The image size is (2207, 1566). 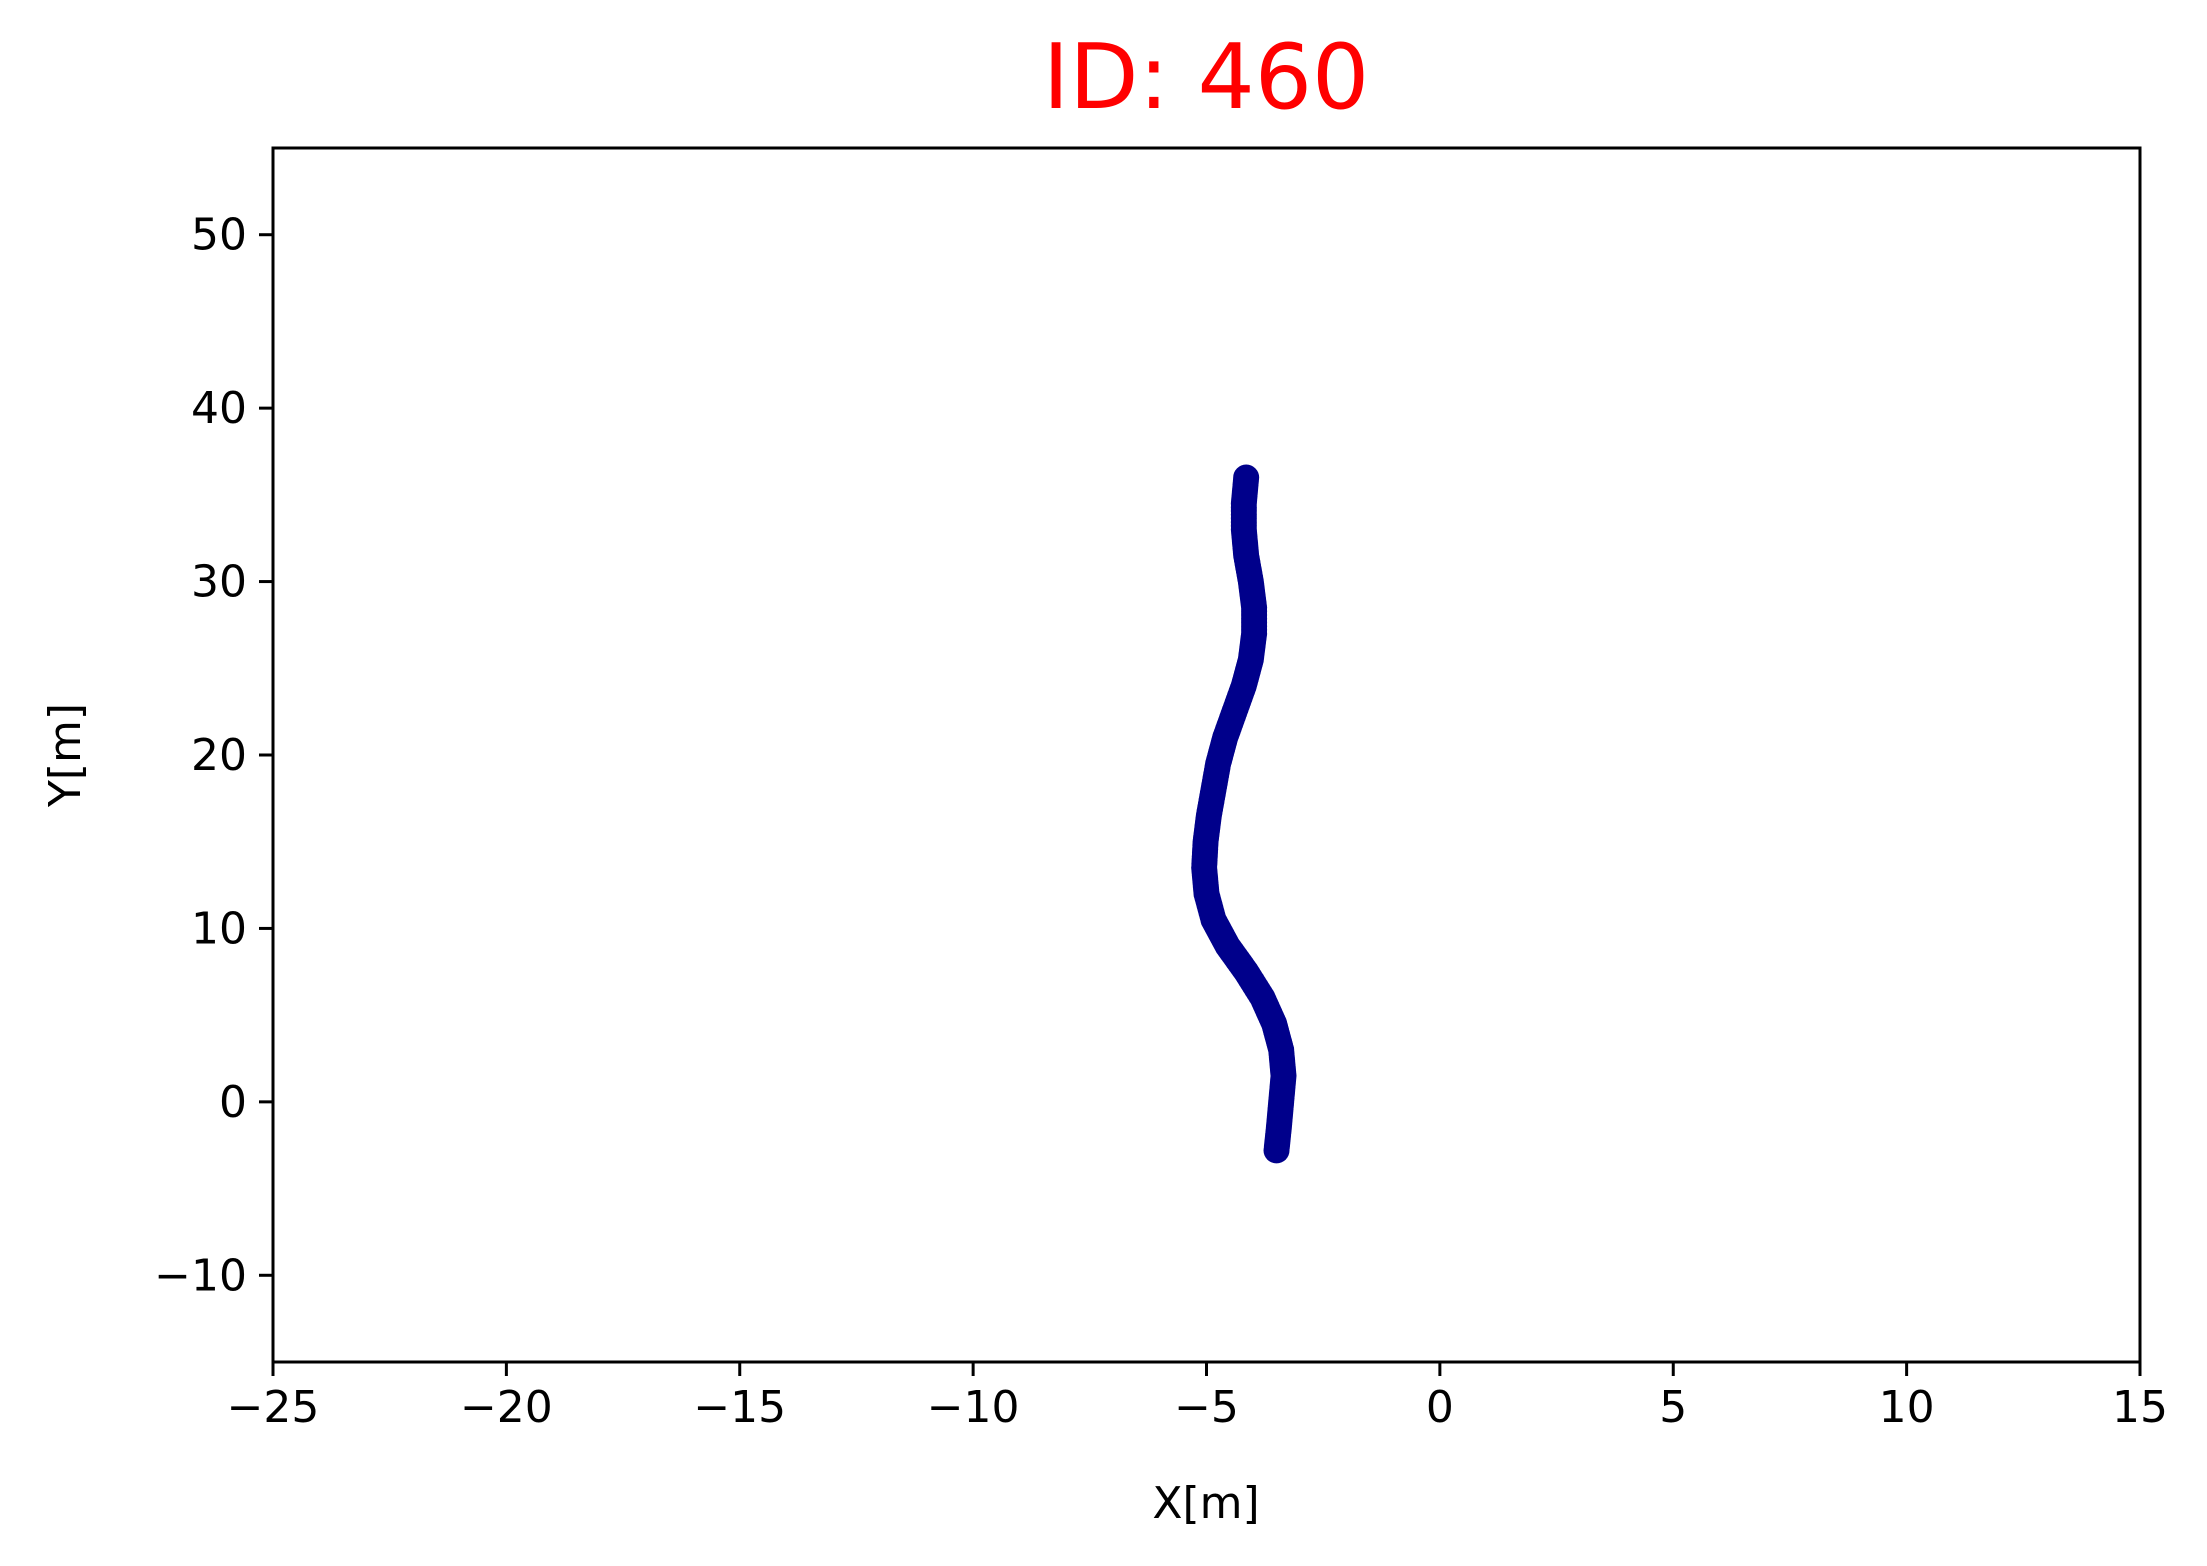 What do you see at coordinates (506, 1407) in the screenshot?
I see `x-tick-label: −20` at bounding box center [506, 1407].